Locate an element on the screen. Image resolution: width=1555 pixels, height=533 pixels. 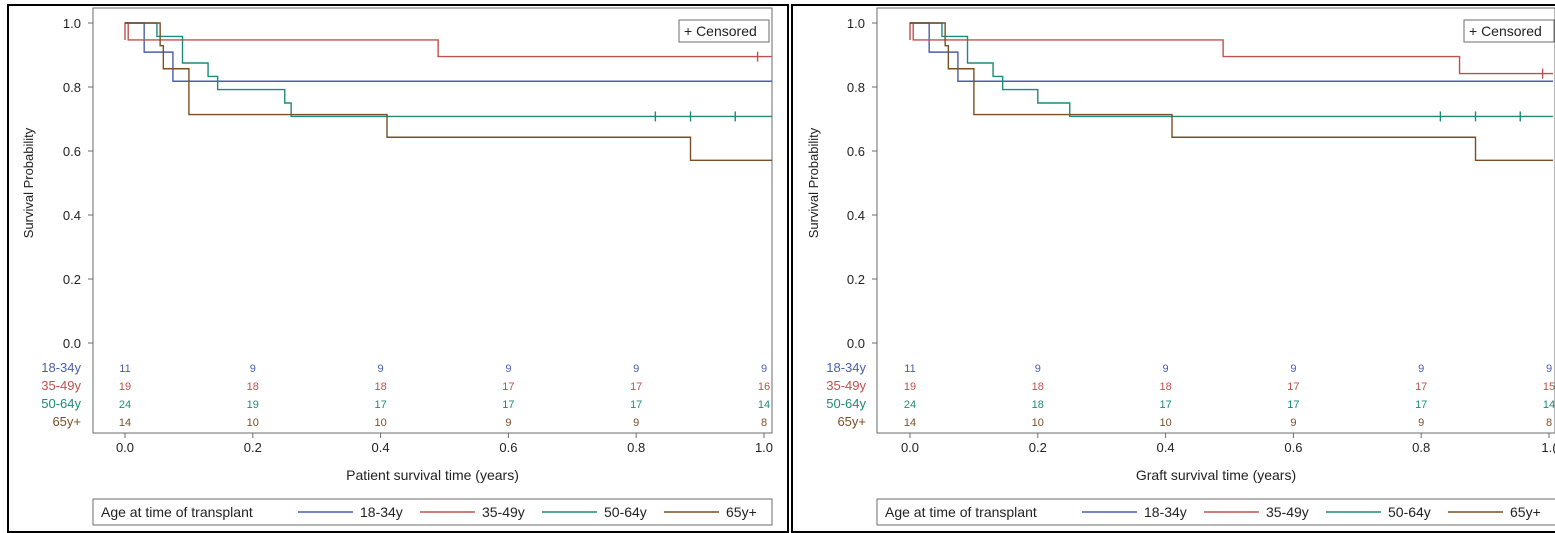
x-tick-label: 1.0 is located at coordinates (764, 447).